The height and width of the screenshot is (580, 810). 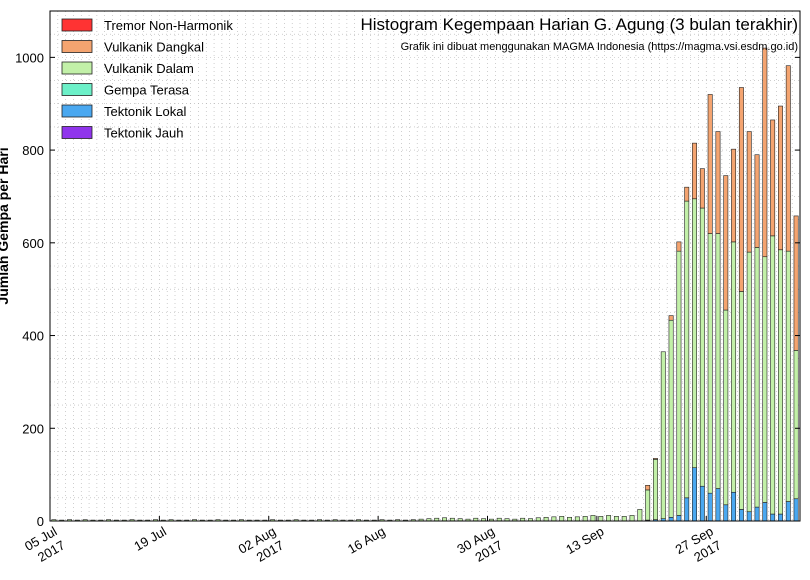 I want to click on y-tick-label: 600, so click(x=33, y=243).